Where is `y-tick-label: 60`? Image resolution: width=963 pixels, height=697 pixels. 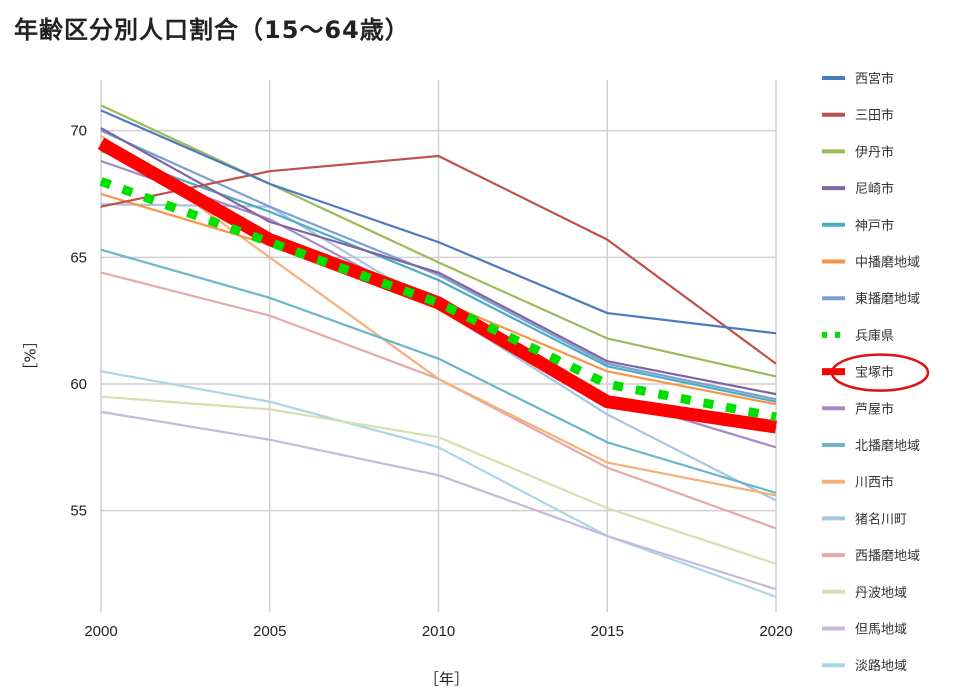 y-tick-label: 60 is located at coordinates (78, 384).